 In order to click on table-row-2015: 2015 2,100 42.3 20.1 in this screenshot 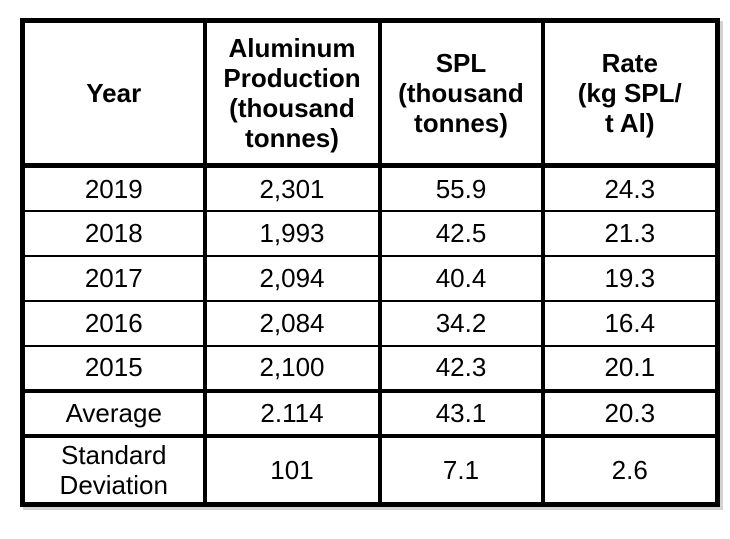, I will do `click(370, 368)`.